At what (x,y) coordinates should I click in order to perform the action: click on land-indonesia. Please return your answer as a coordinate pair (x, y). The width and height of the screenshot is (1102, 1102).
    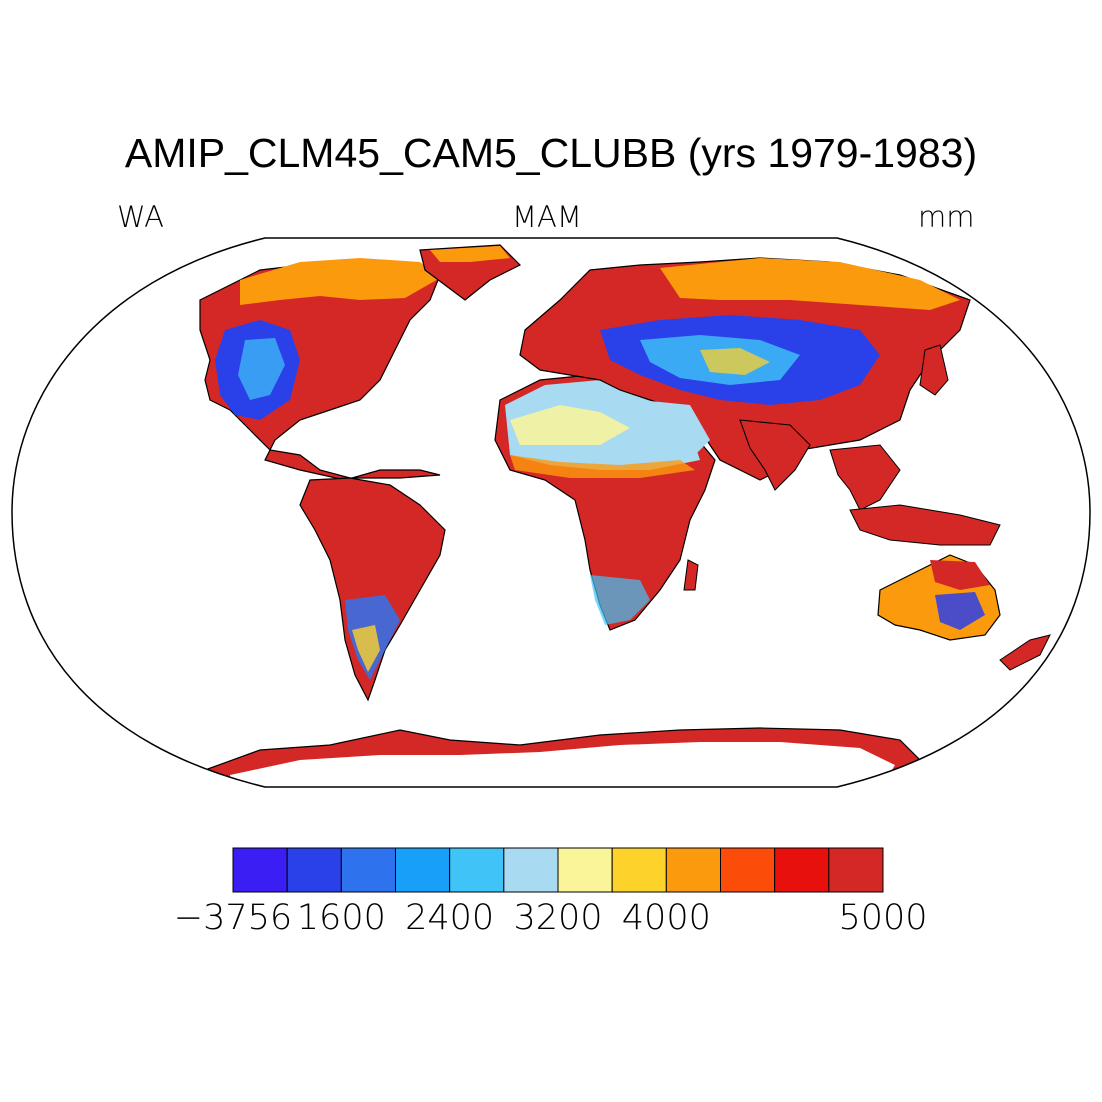
    Looking at the image, I should click on (925, 525).